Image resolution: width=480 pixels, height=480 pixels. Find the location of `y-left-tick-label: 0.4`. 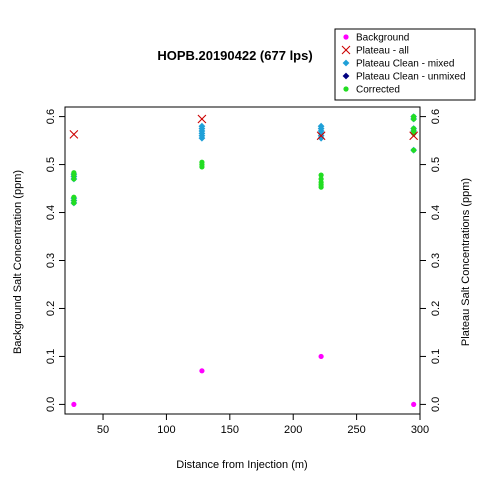

y-left-tick-label: 0.4 is located at coordinates (51, 212).